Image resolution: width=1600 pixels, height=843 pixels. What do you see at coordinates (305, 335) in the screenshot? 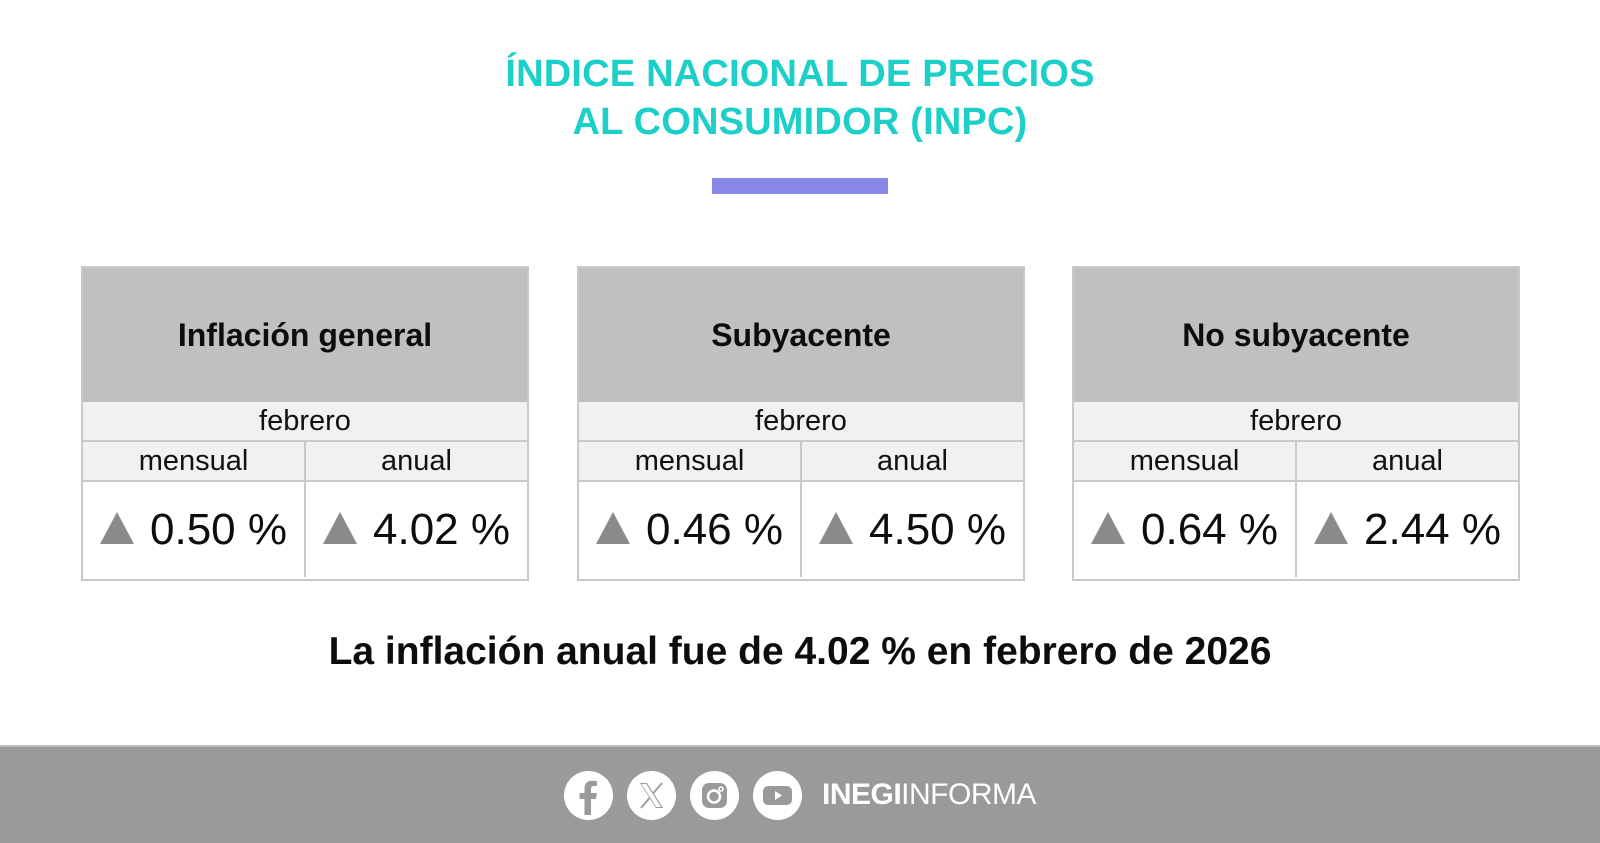
I see `card-title: Inflación general` at bounding box center [305, 335].